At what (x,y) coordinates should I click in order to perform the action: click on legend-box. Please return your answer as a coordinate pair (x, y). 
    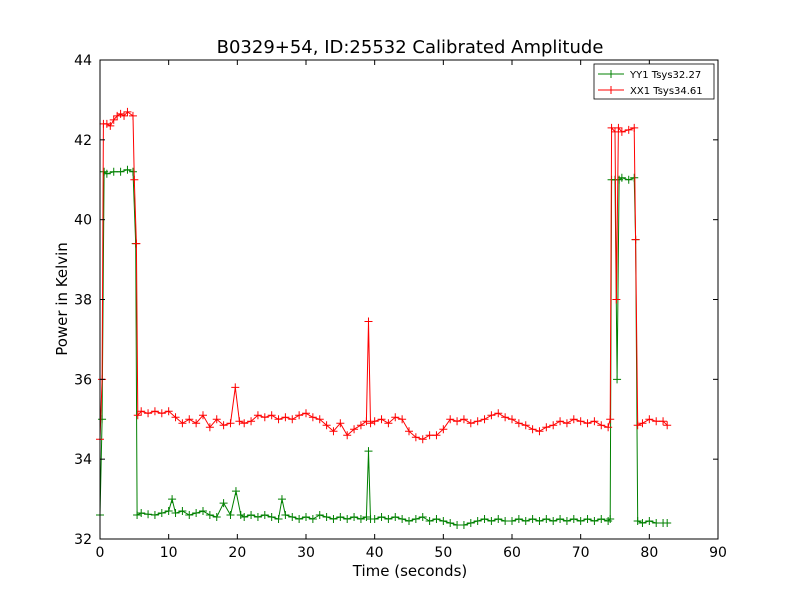
    Looking at the image, I should click on (654, 81).